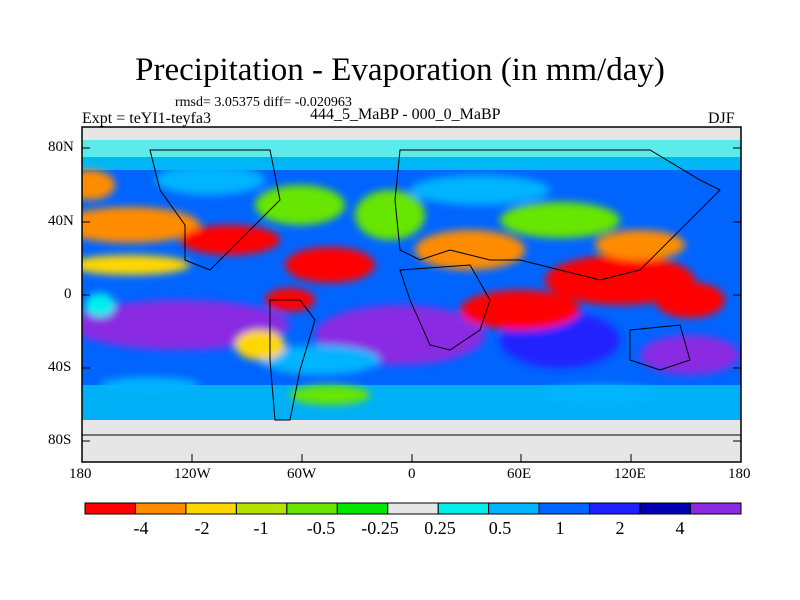 The width and height of the screenshot is (800, 600). Describe the element at coordinates (411, 458) in the screenshot. I see `lon-ticks` at that location.